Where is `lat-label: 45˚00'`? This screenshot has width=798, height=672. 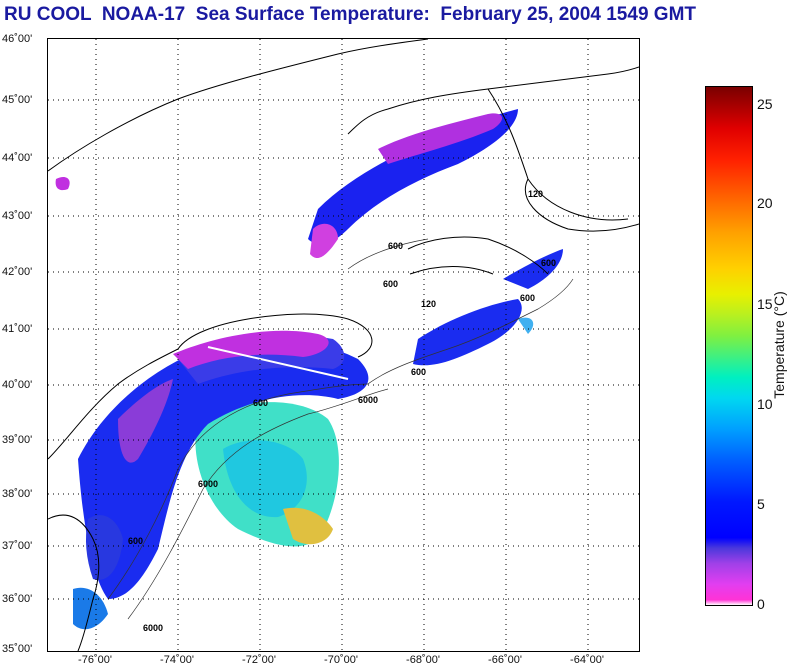
lat-label: 45˚00' is located at coordinates (17, 100).